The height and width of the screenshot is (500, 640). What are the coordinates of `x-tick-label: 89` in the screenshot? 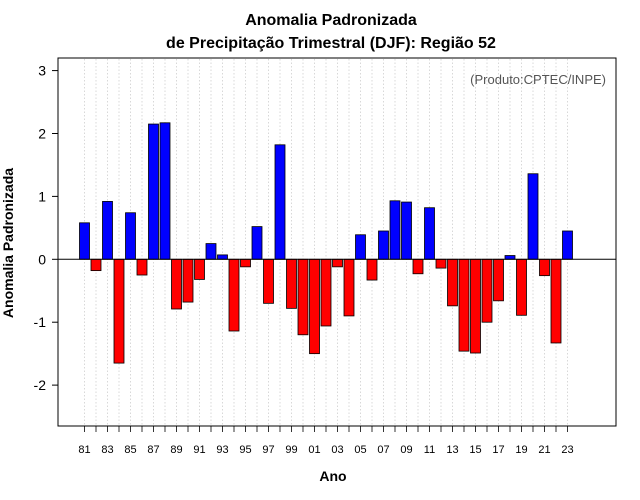 It's located at (176, 450).